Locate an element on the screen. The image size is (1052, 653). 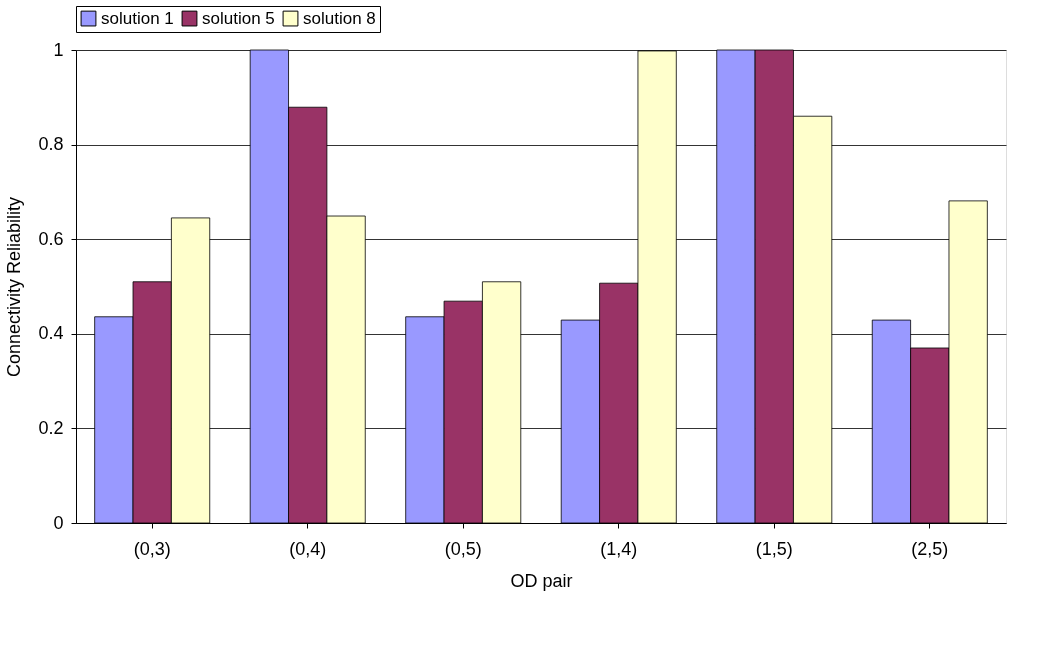
x-tick-label: (1,5) is located at coordinates (774, 548).